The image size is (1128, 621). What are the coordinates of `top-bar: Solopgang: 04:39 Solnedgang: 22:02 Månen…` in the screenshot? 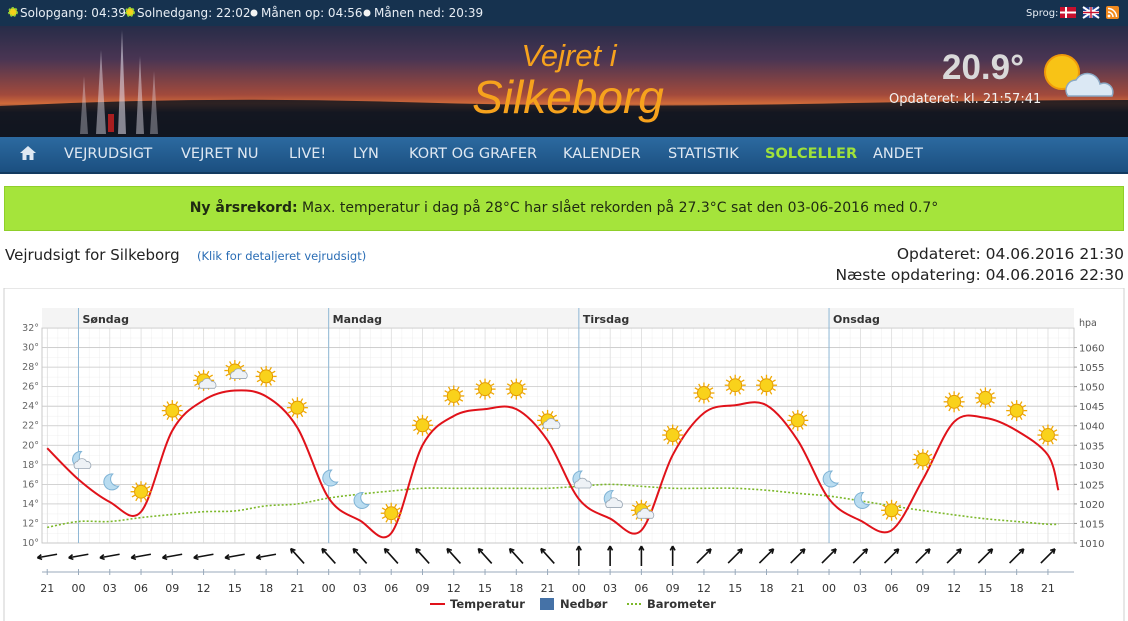 It's located at (564, 13).